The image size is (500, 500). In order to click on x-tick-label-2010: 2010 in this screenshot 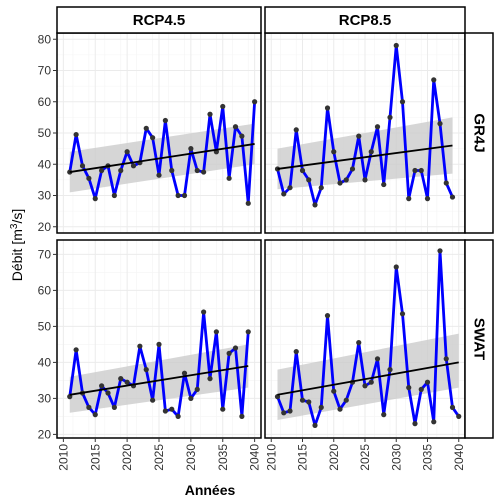, I will do `click(271, 457)`.